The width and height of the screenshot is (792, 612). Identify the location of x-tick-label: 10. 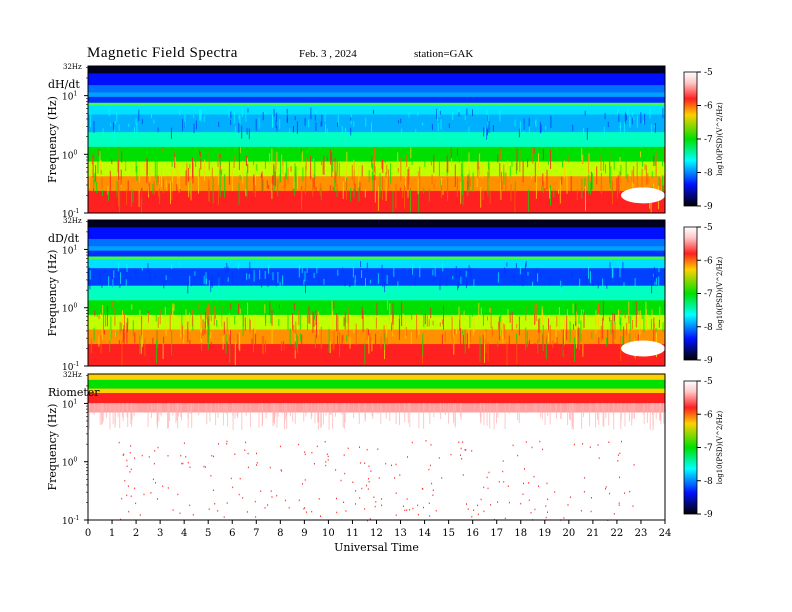
(328, 533).